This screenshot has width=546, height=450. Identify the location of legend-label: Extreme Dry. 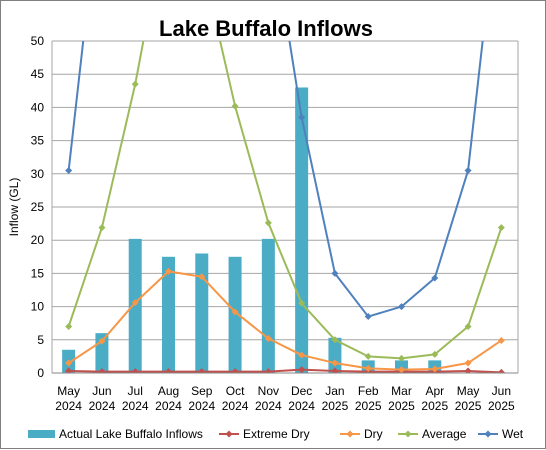
(276, 434).